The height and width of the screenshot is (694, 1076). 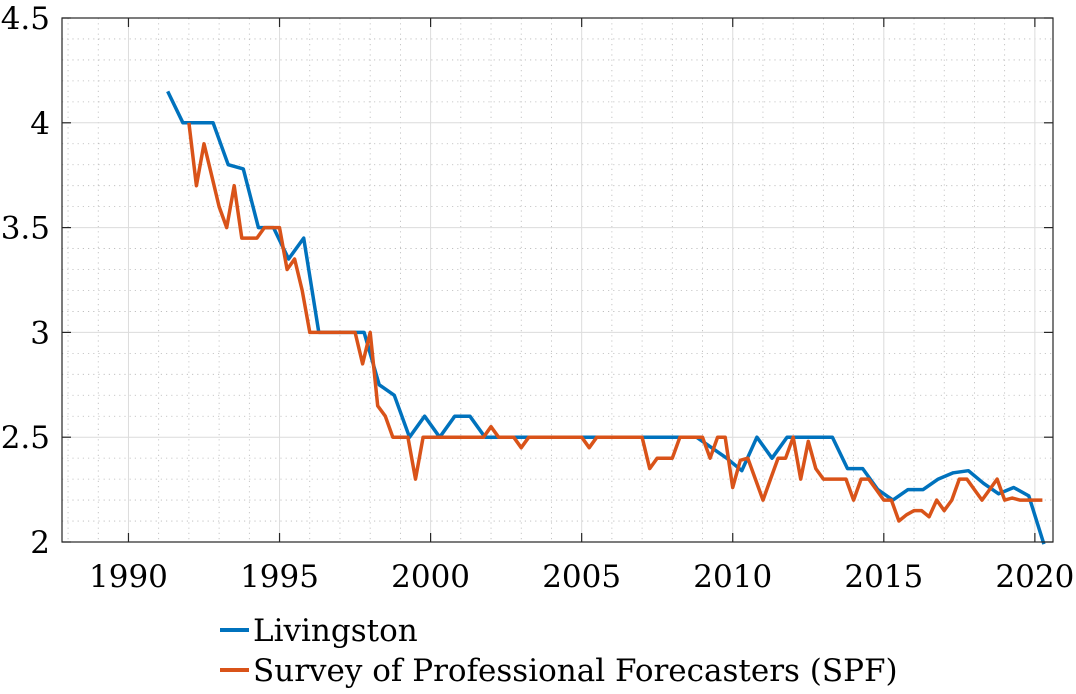 I want to click on x-tick-label: 2015, so click(x=883, y=577).